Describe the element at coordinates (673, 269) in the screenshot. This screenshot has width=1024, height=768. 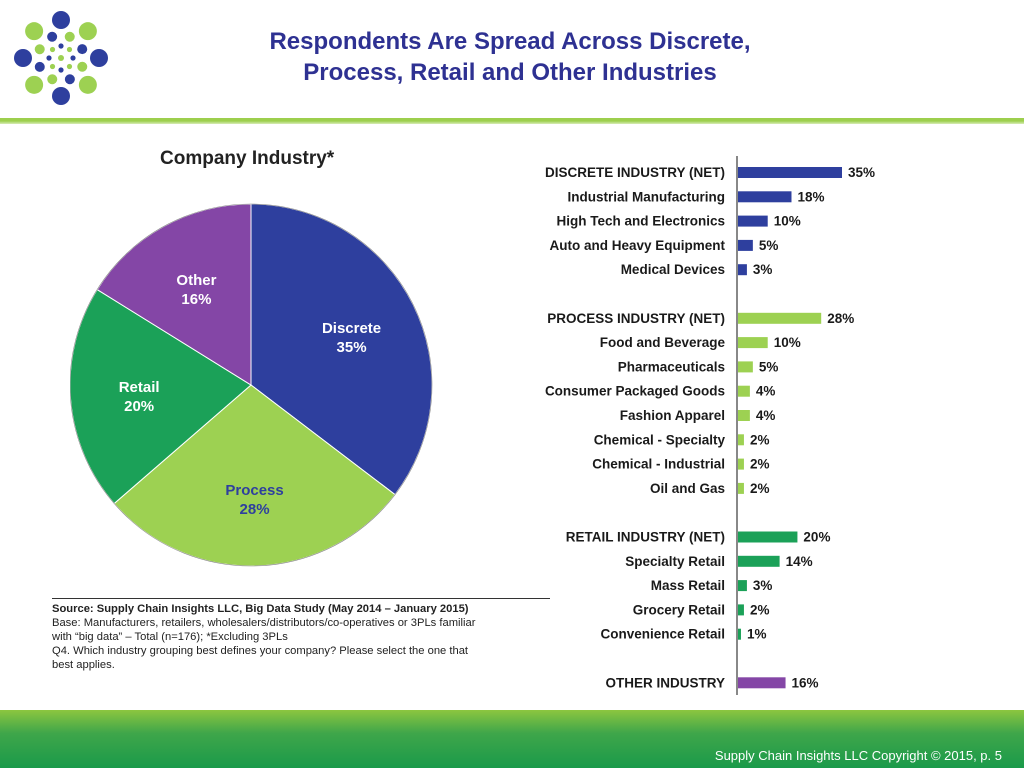
I see `bar-label: Medical Devices` at that location.